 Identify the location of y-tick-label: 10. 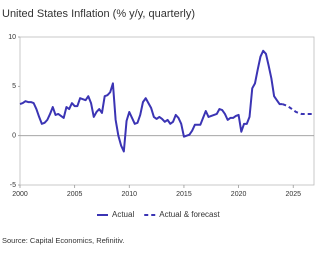
(12, 37).